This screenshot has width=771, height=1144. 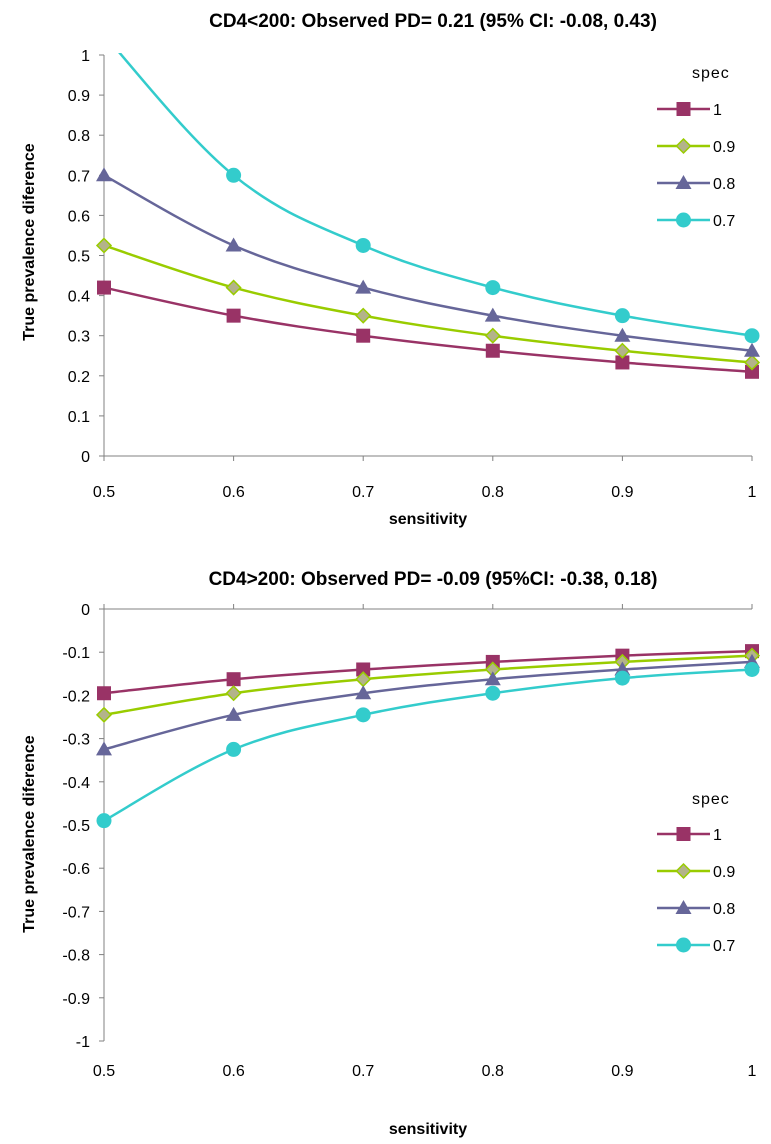 I want to click on x-axis: 0.5 0.6 0.7 0.8 0.9 1, so click(x=425, y=478).